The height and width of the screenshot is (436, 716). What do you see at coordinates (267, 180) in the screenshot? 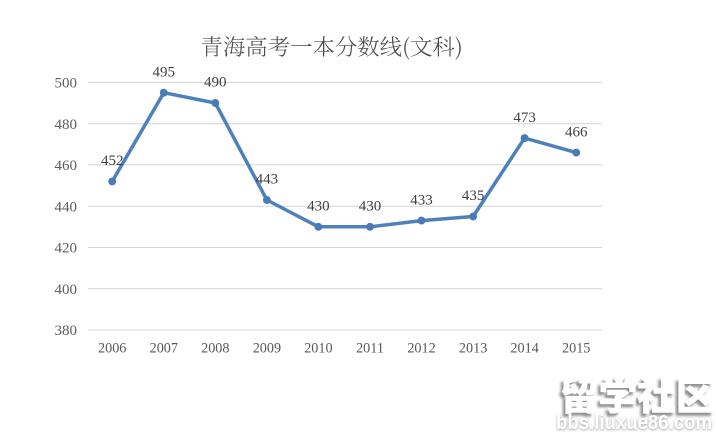
I see `svg-text: 443` at bounding box center [267, 180].